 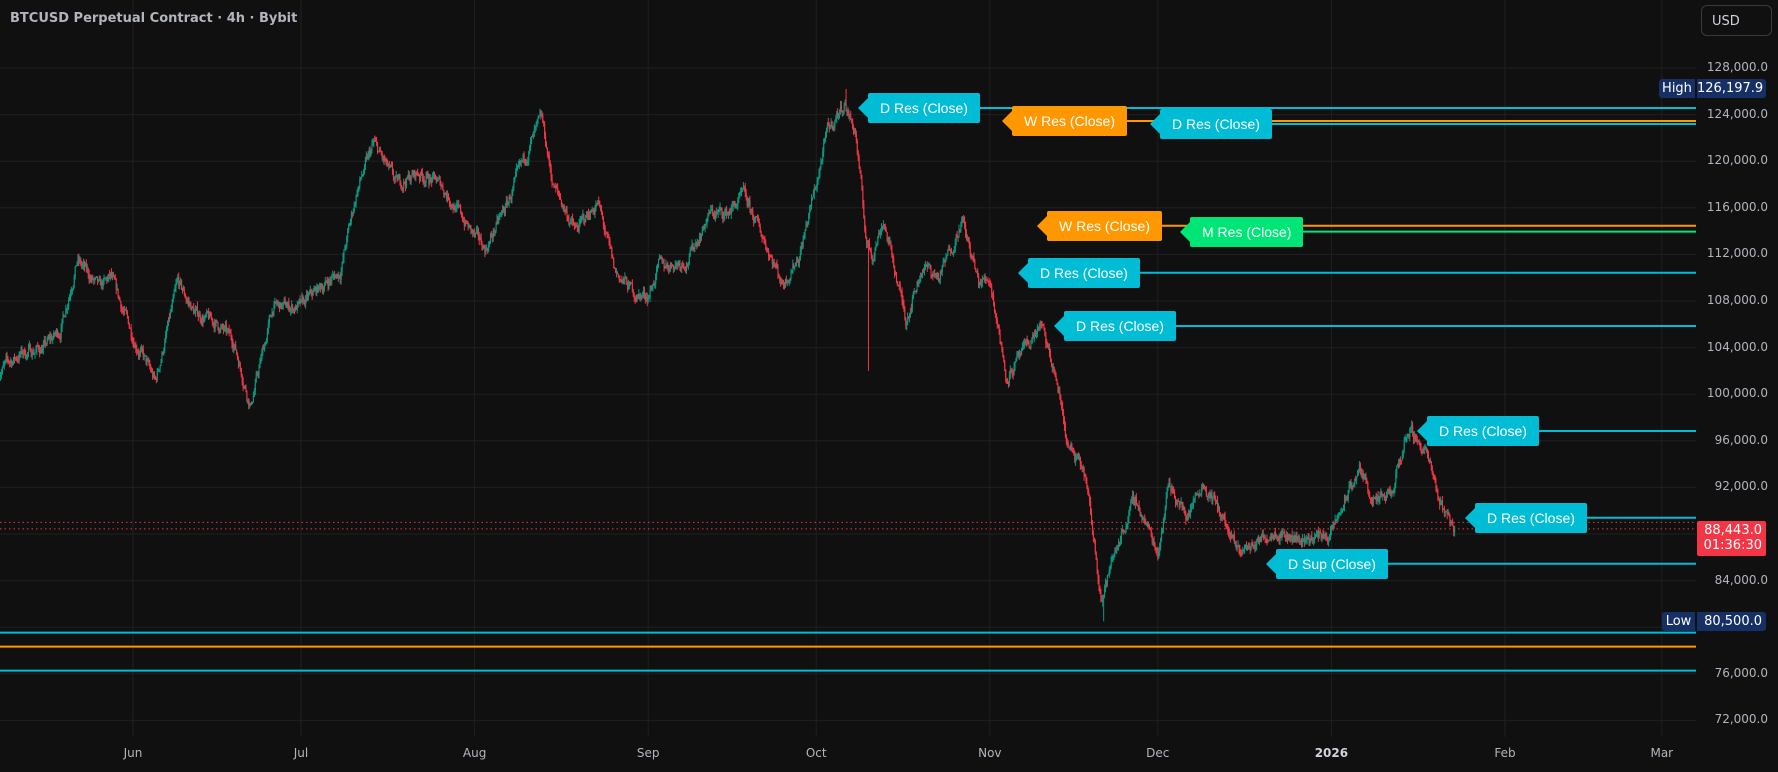 I want to click on level-label-m-res: M Res (Close), so click(x=1241, y=231).